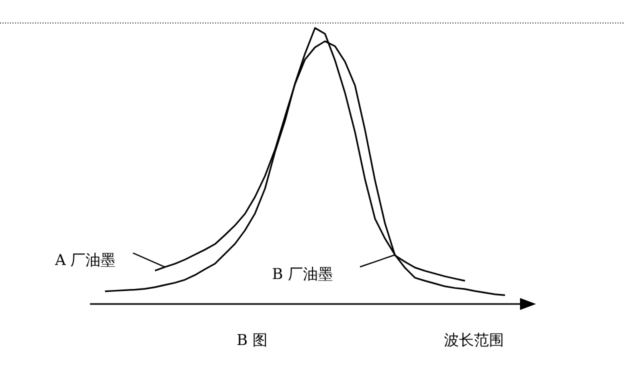 The width and height of the screenshot is (624, 378). I want to click on legend-label: A 厂油墨, so click(85, 260).